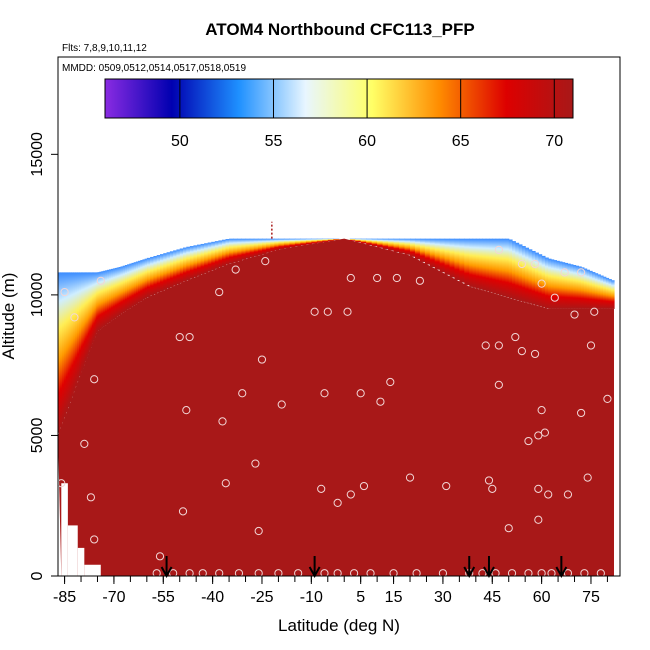 Image resolution: width=650 pixels, height=650 pixels. Describe the element at coordinates (394, 597) in the screenshot. I see `x-tick-label: 15` at that location.